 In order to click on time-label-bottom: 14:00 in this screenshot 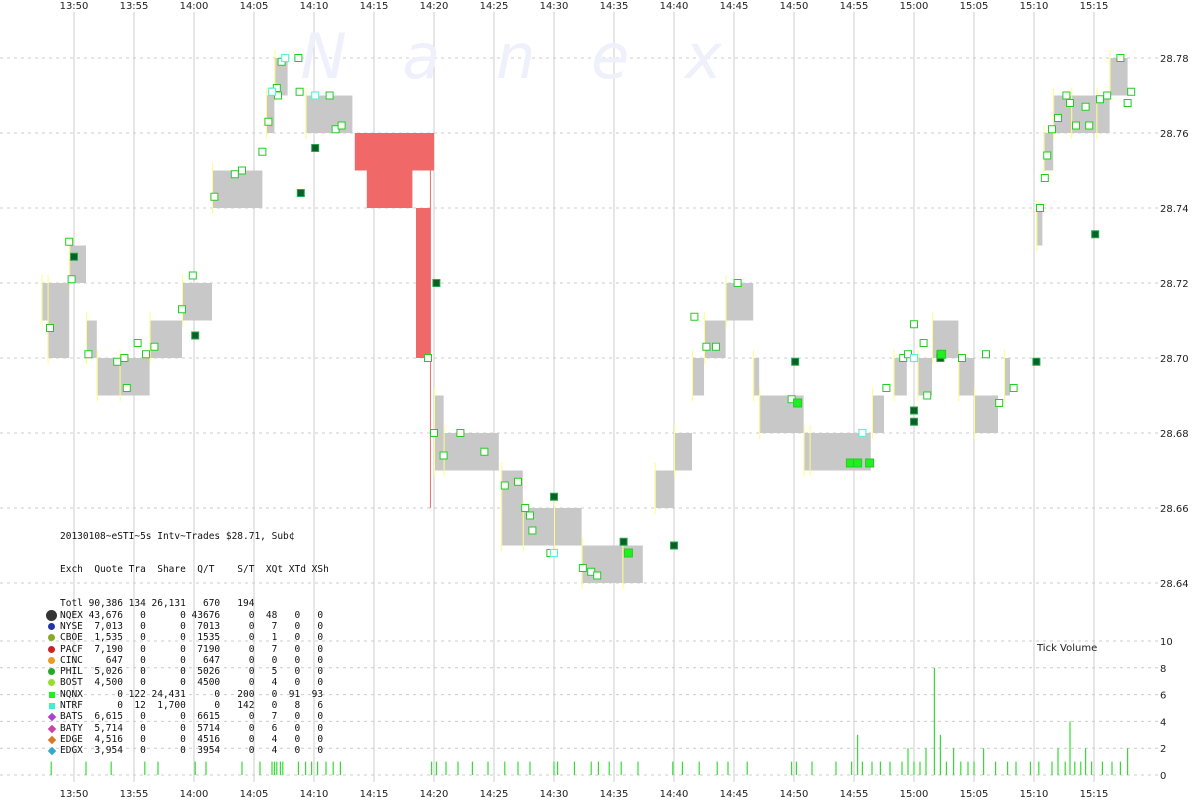, I will do `click(194, 794)`.